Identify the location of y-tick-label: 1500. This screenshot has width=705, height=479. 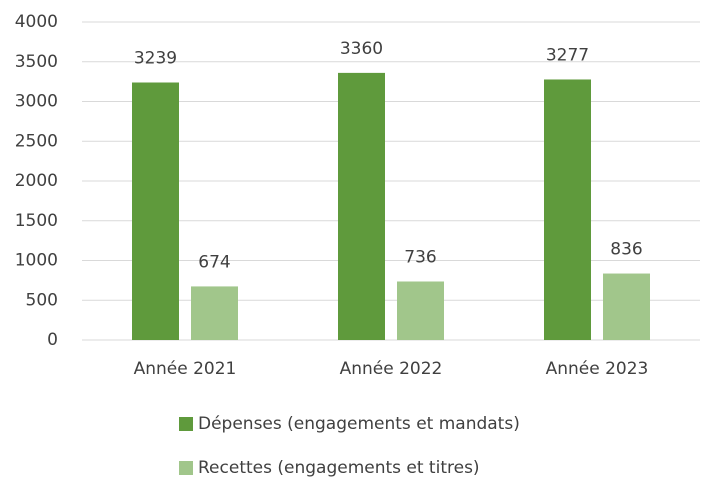
(36, 221).